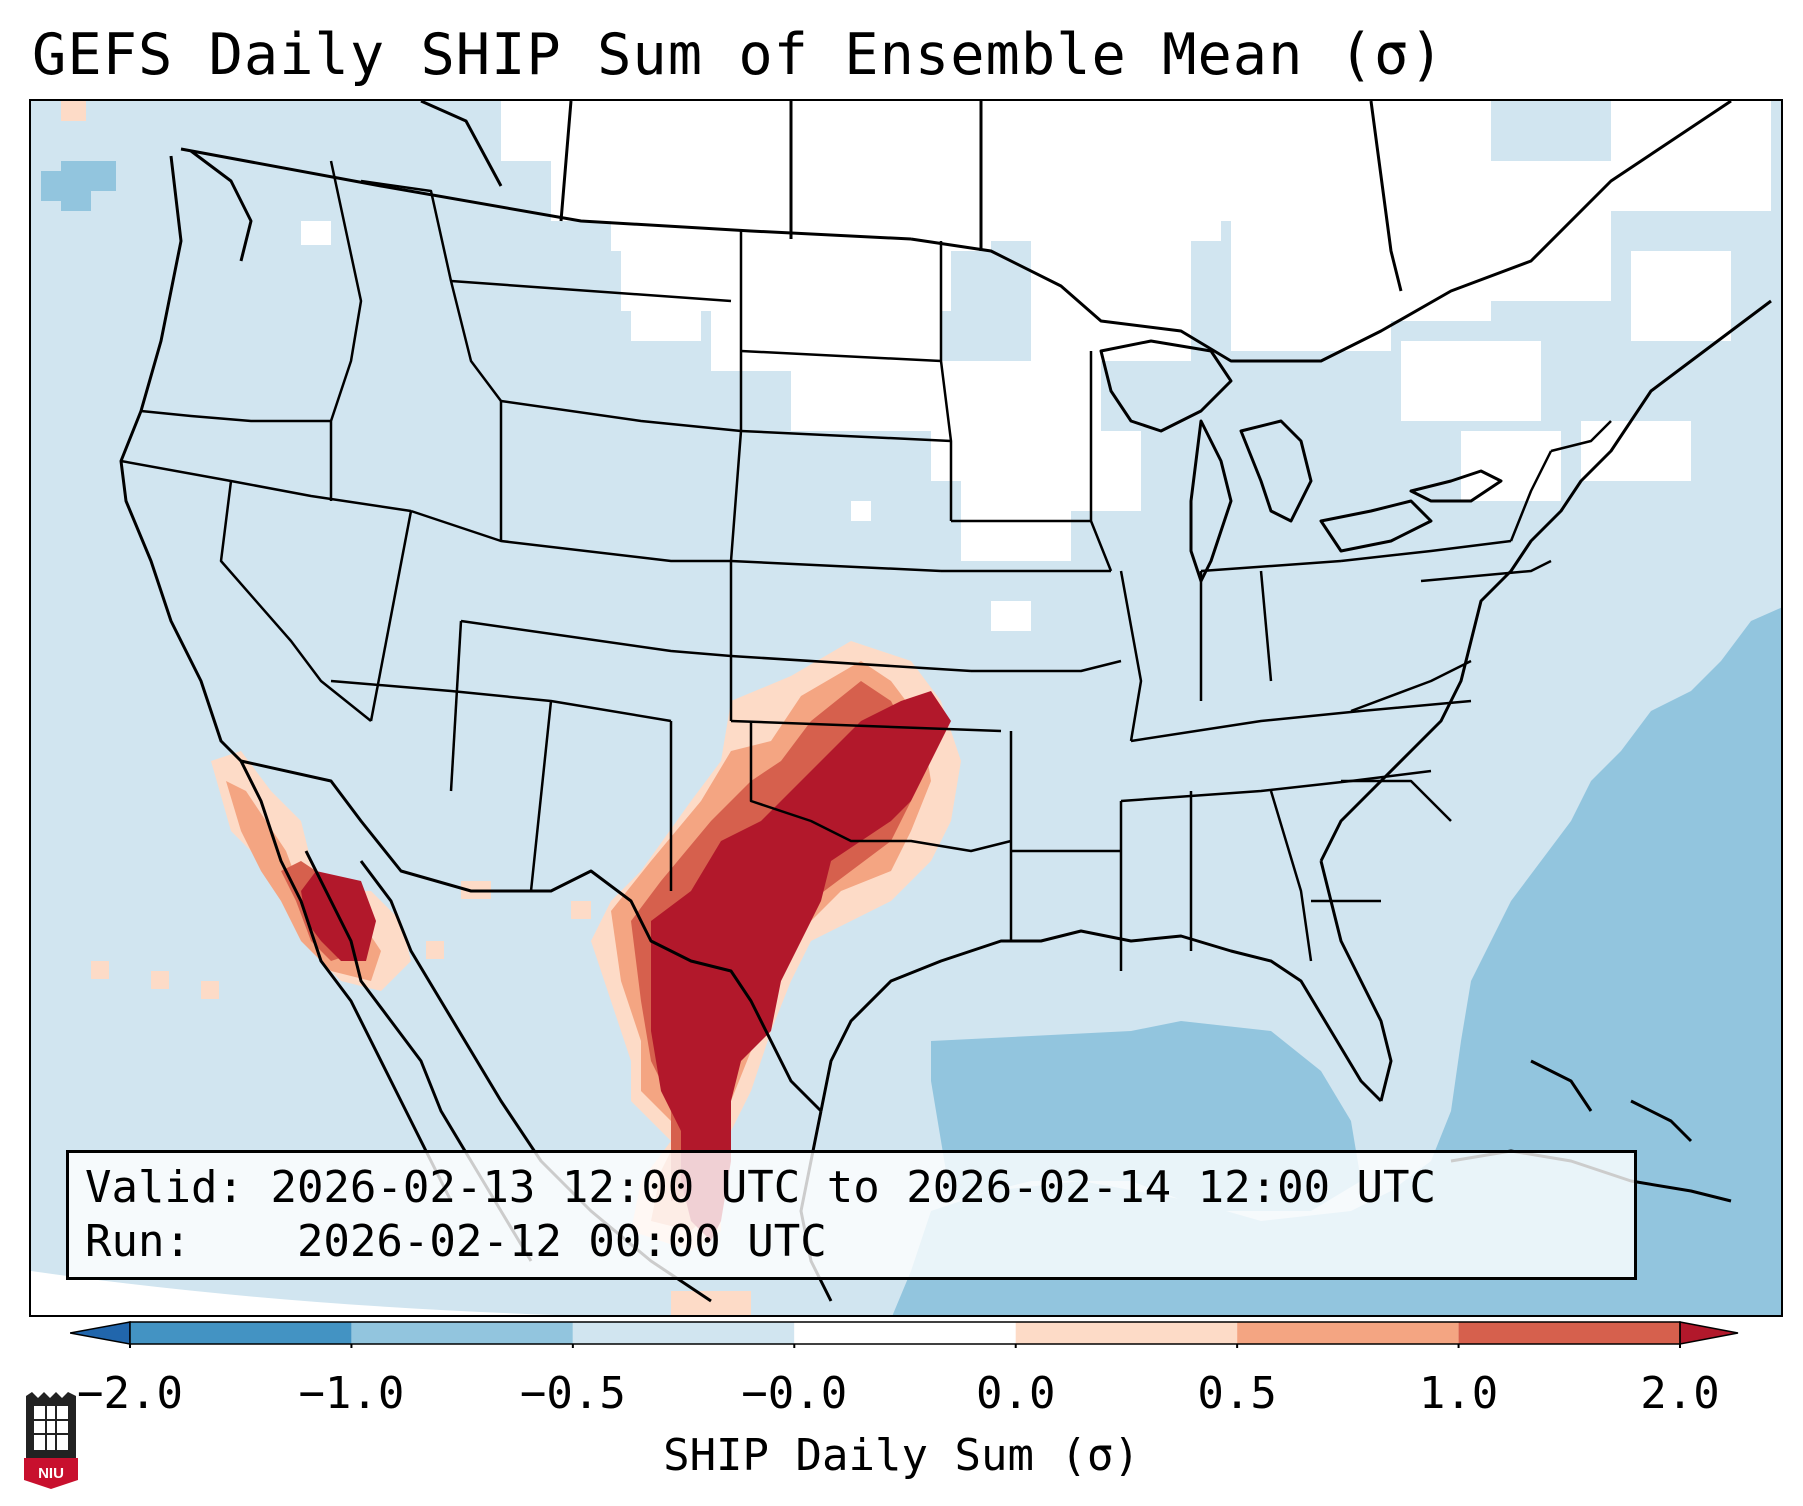  I want to click on run-label: Run:, so click(138, 1241).